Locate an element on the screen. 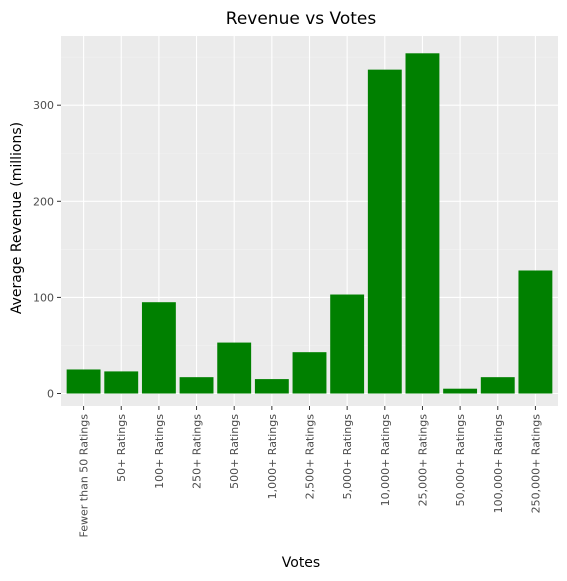 This screenshot has height=581, width=567. y-tick-label: 200 is located at coordinates (43, 201).